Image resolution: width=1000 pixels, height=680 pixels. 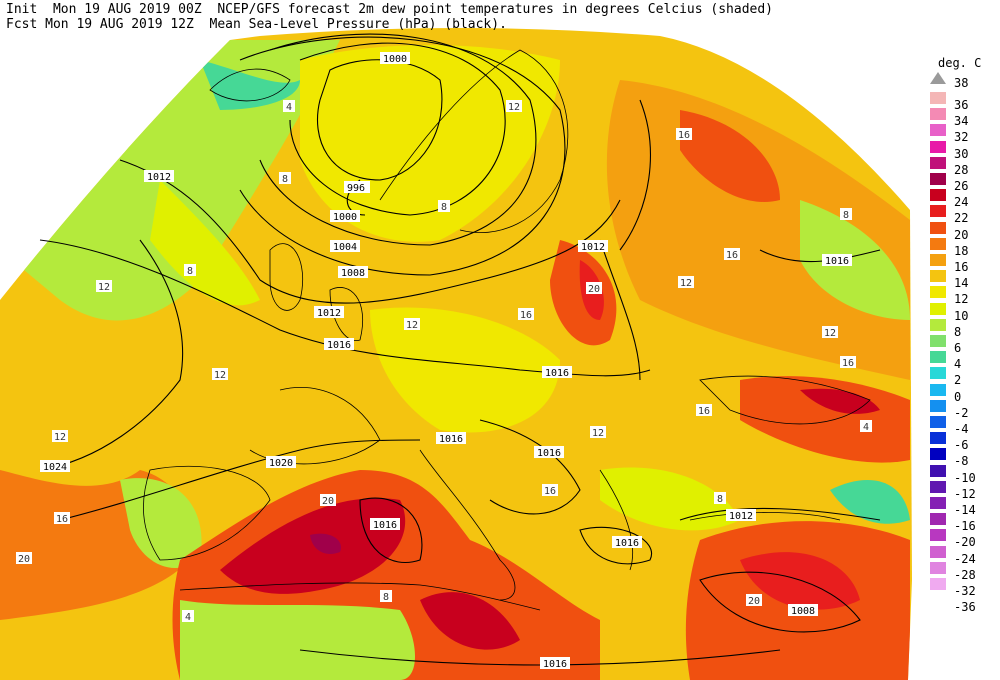 What do you see at coordinates (958, 331) in the screenshot?
I see `legend-label: 8` at bounding box center [958, 331].